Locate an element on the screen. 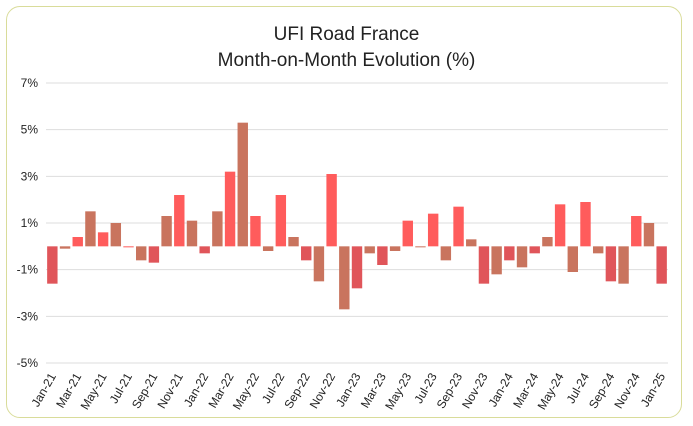  y-axis-ticks: 7% 5% 3% 1% -1% -3% -5% is located at coordinates (28, 223).